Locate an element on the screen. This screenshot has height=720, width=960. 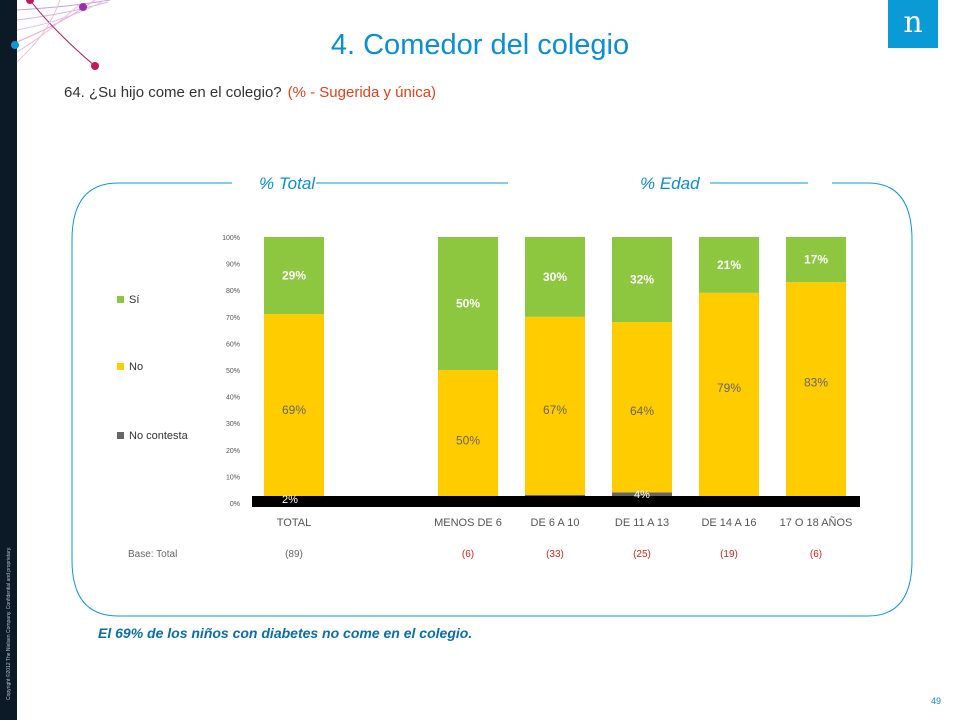
legend-label-no-contesta: No contesta is located at coordinates (158, 436).